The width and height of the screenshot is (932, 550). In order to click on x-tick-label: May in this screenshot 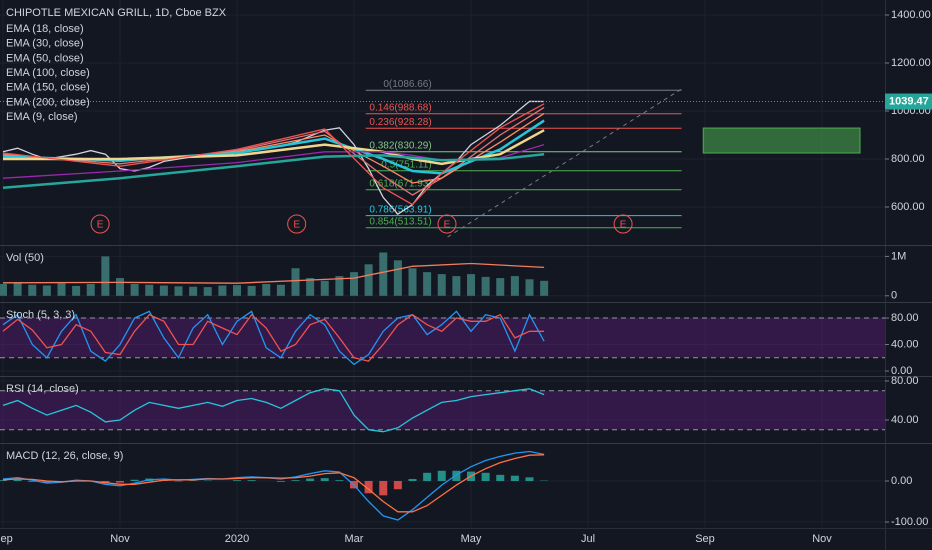, I will do `click(471, 539)`.